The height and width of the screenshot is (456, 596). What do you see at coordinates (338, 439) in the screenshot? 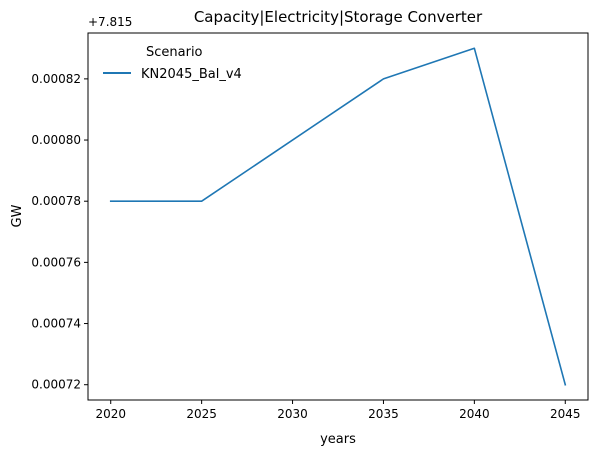
I see `x-axis-label: years` at bounding box center [338, 439].